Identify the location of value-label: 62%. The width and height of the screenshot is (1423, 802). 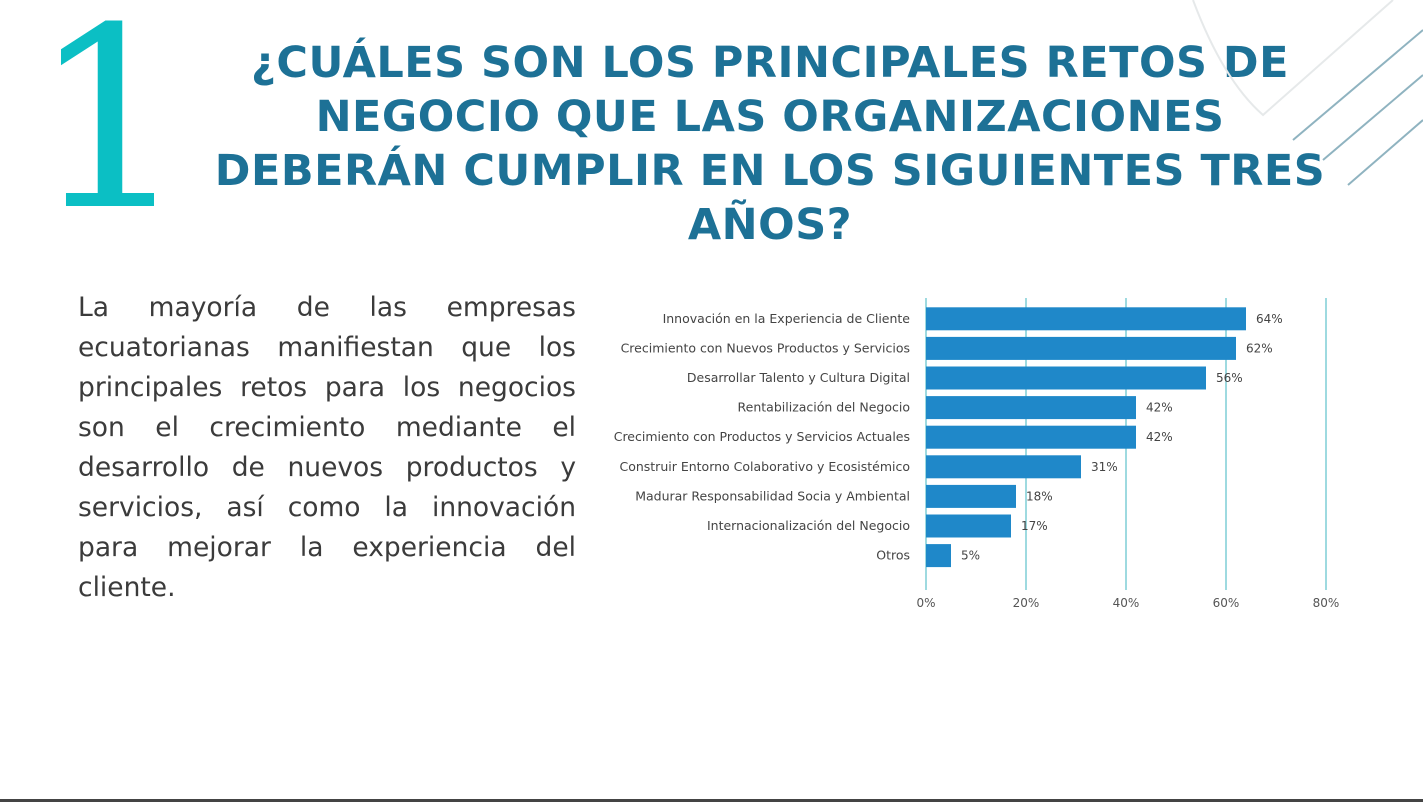
(1259, 348).